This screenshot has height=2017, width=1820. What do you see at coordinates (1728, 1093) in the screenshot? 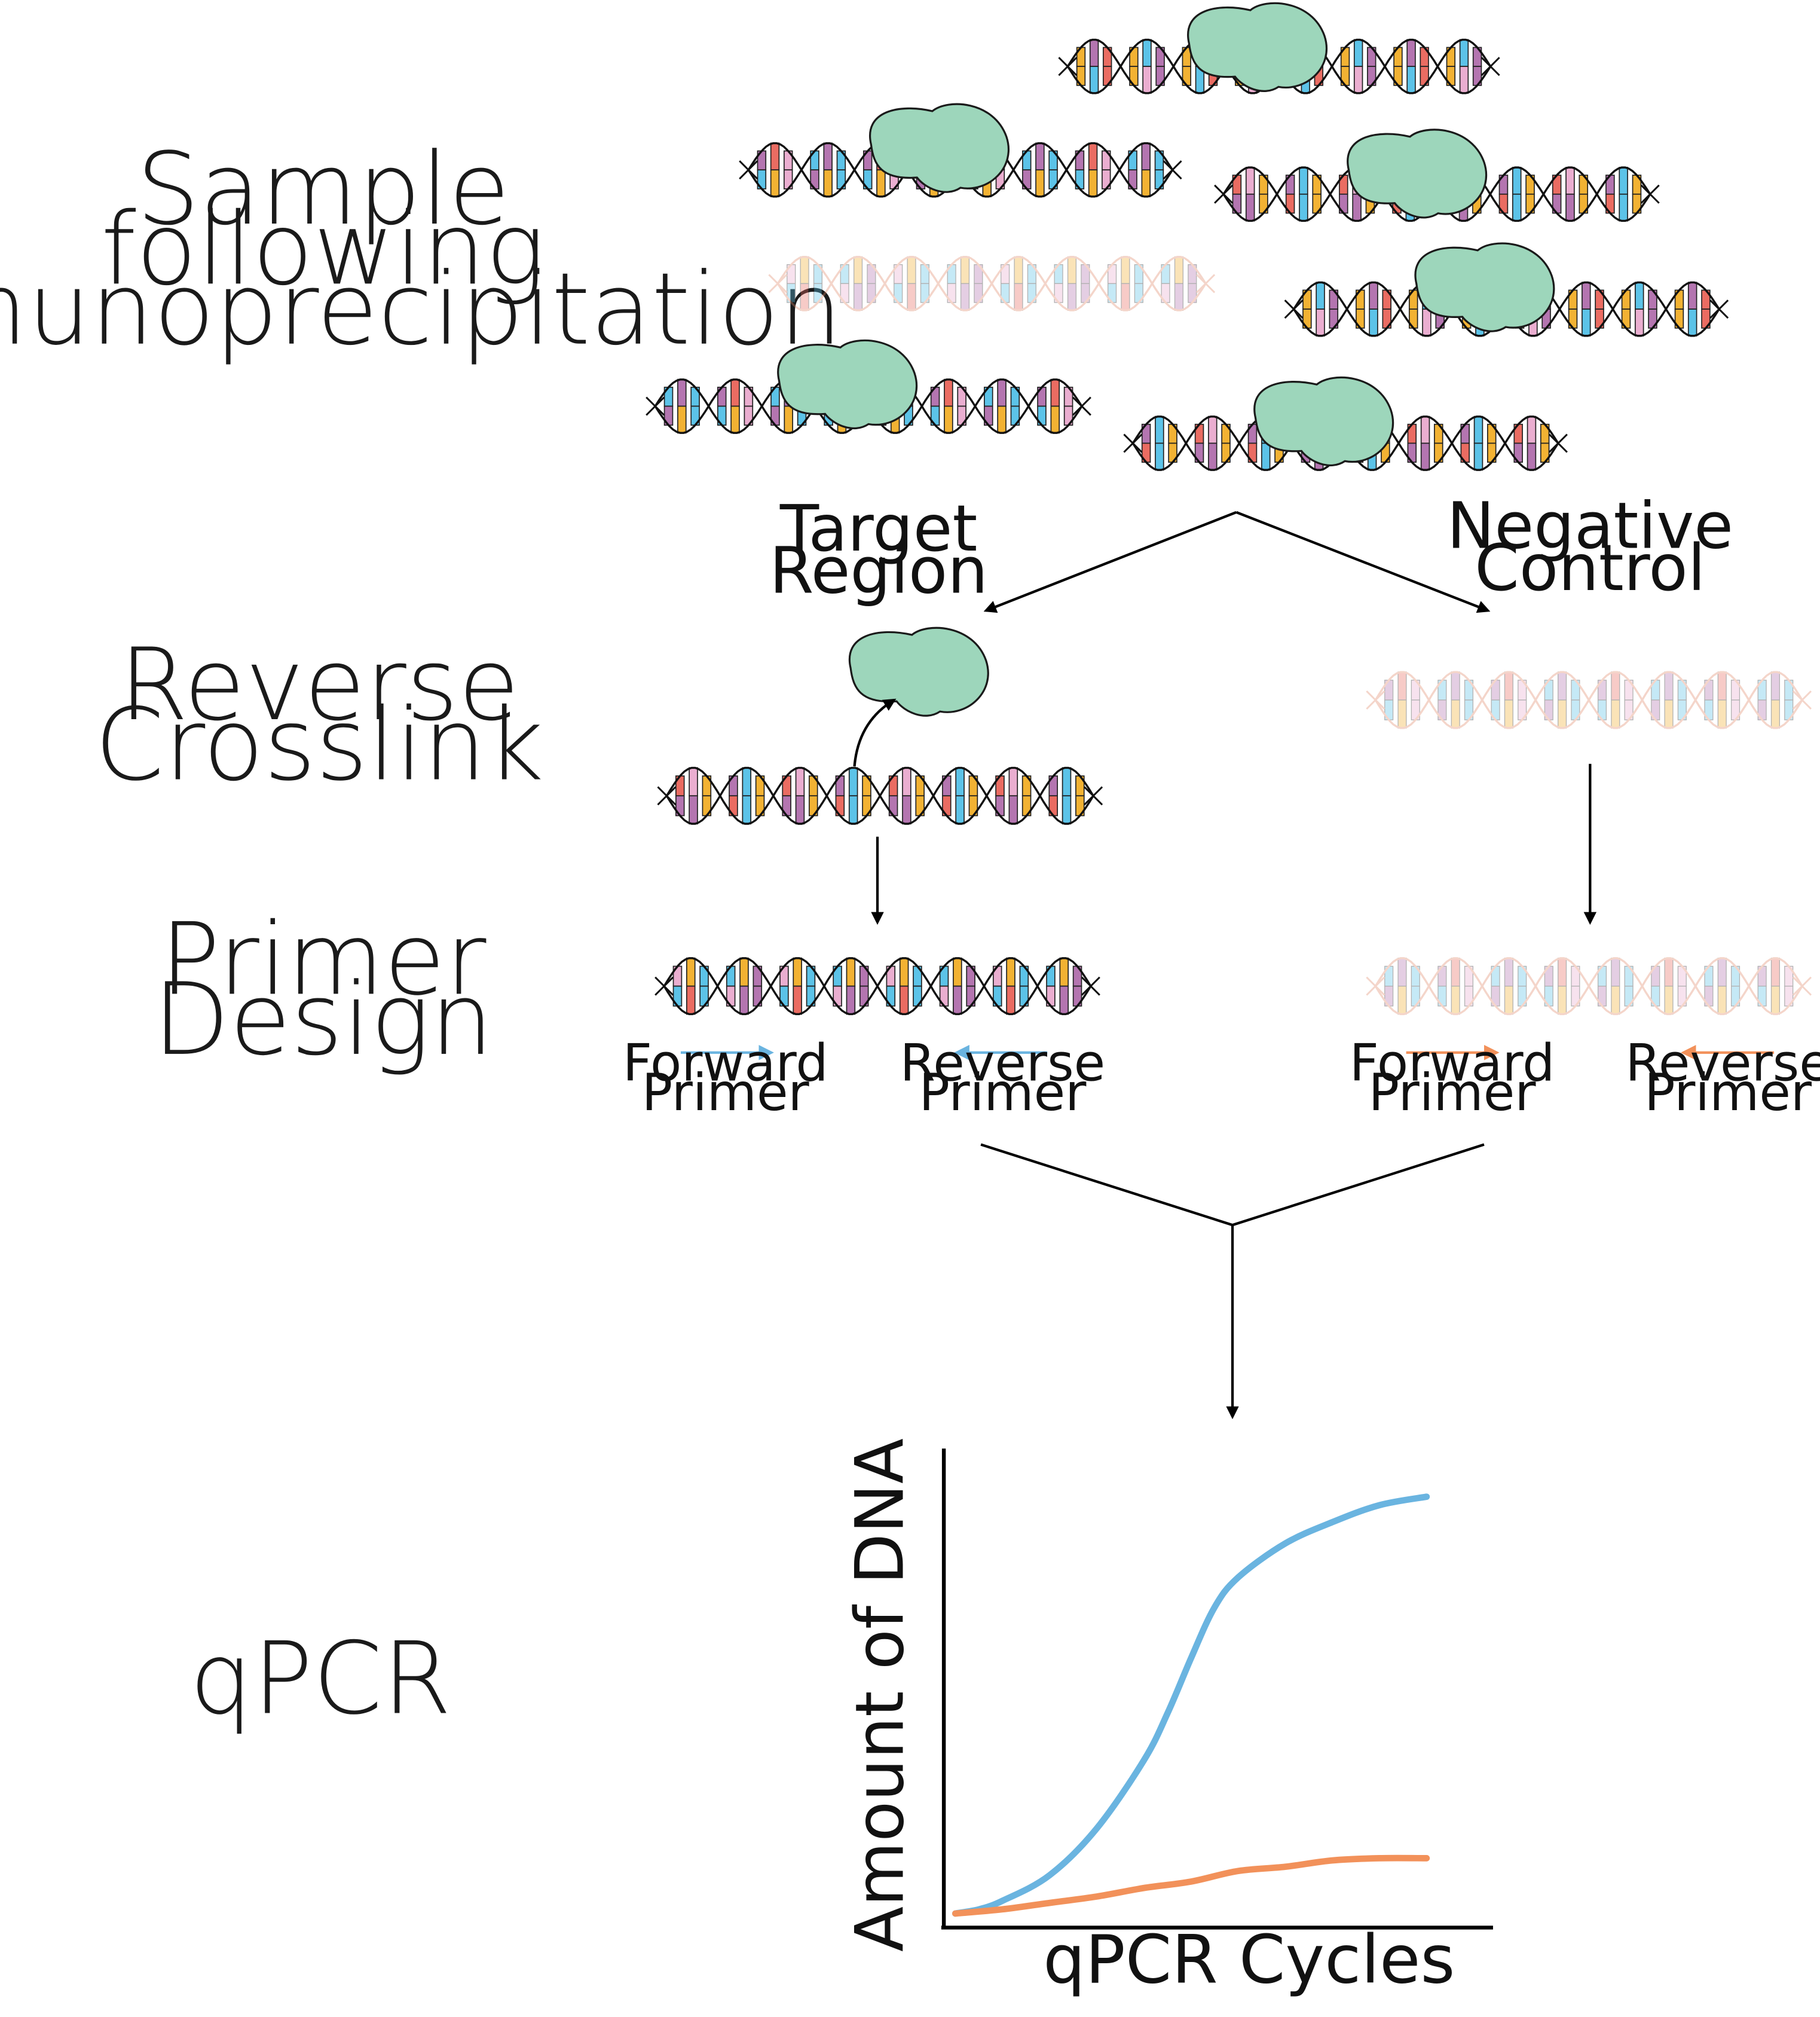
I see `reverse-primer-control-line2: Primer` at bounding box center [1728, 1093].